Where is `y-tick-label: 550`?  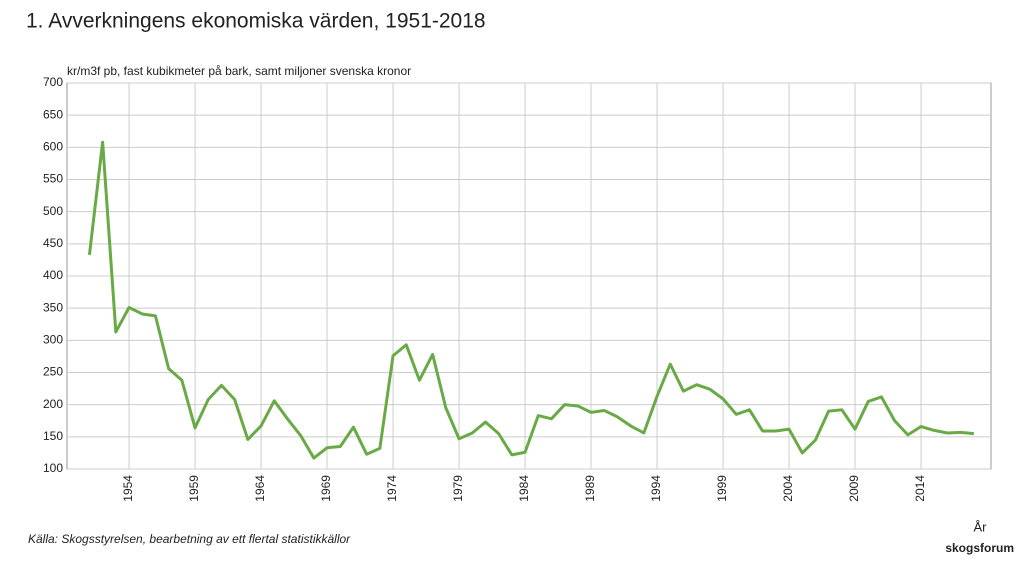 y-tick-label: 550 is located at coordinates (53, 179).